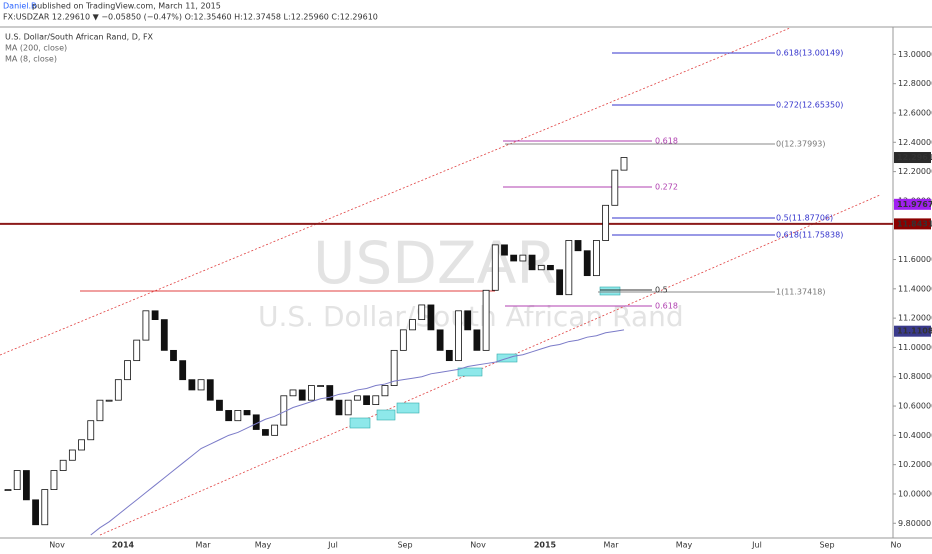  Describe the element at coordinates (915, 406) in the screenshot. I see `y-tick-label: 10.60000` at that location.